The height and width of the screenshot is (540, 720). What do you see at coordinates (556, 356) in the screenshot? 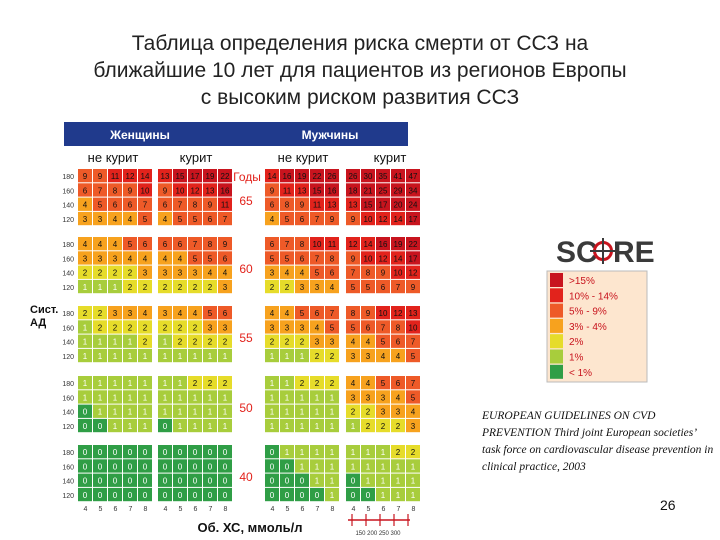
I see `legend-swatch` at bounding box center [556, 356].